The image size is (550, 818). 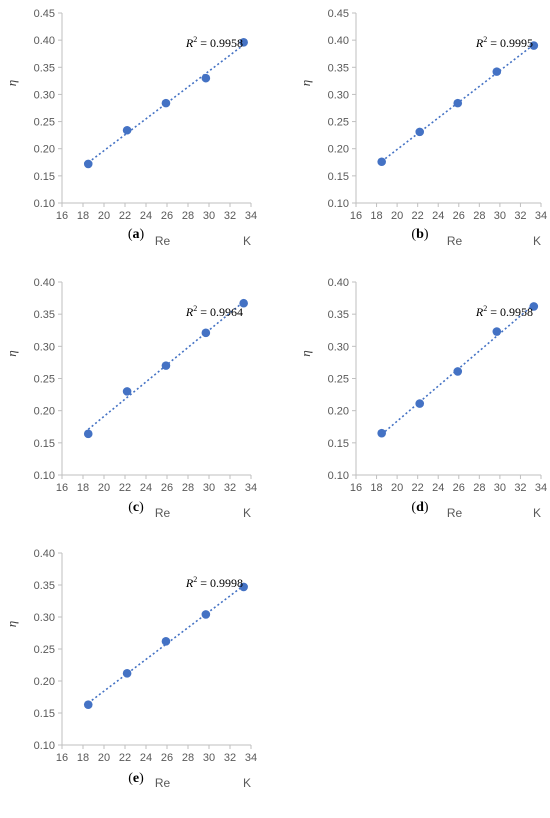 I want to click on r-squared-annotation: R2 = 0.9995, so click(x=504, y=42).